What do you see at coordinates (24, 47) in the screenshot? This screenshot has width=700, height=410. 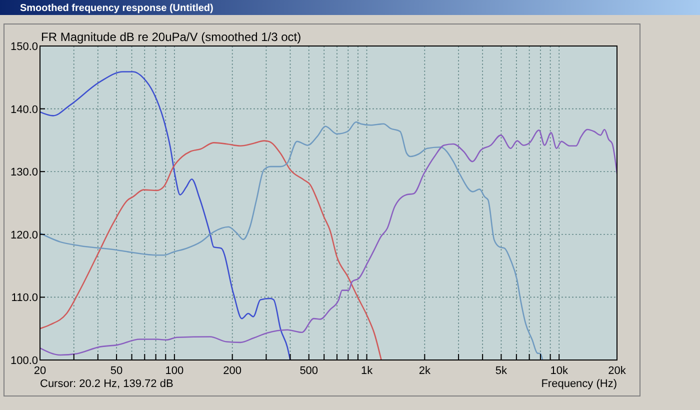 I see `y-tick-label: 150.0` at bounding box center [24, 47].